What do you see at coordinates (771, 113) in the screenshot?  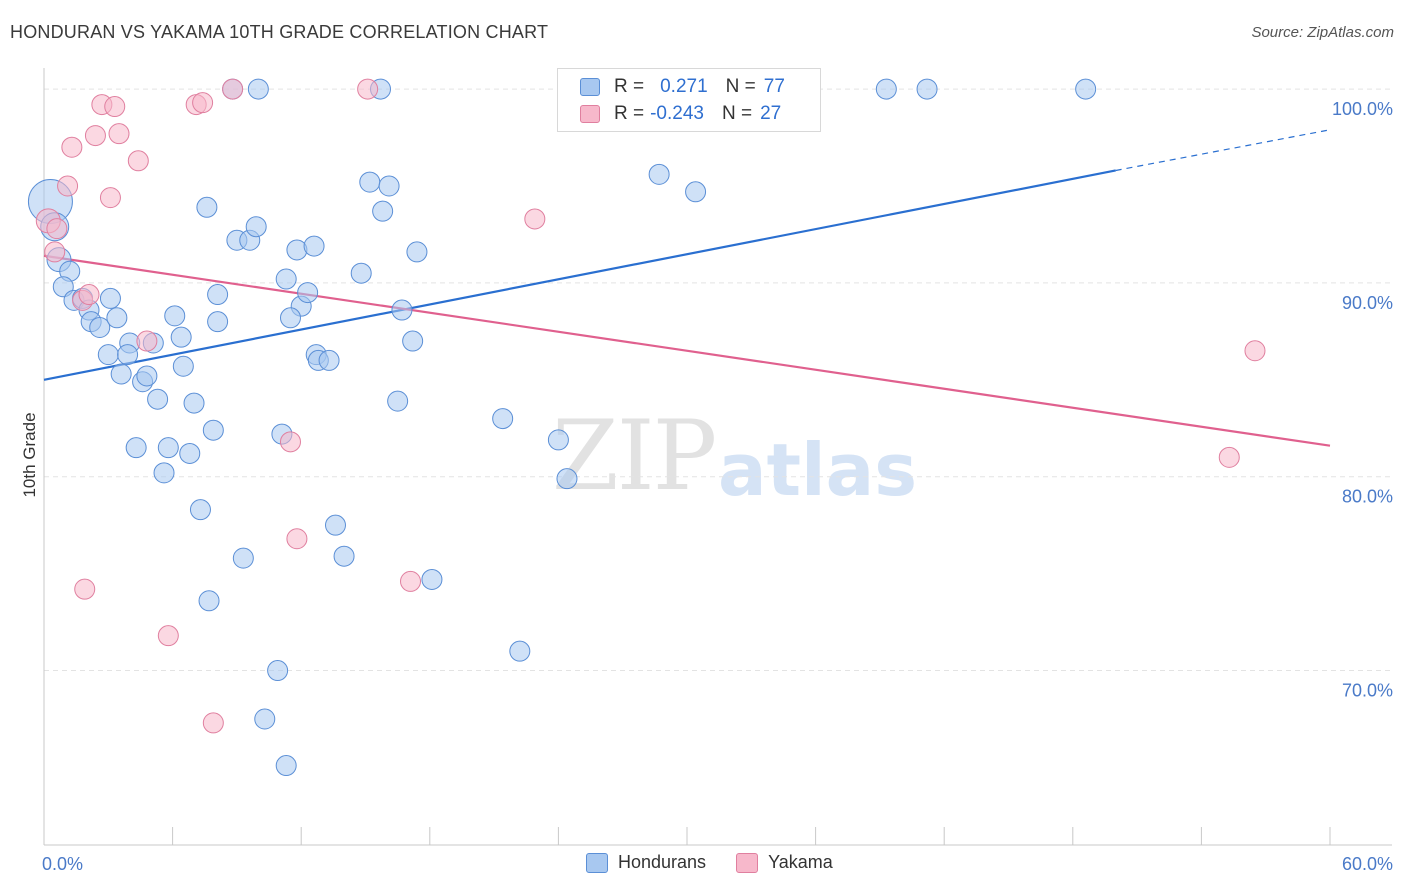 I see `legend-n-value: 27` at bounding box center [771, 113].